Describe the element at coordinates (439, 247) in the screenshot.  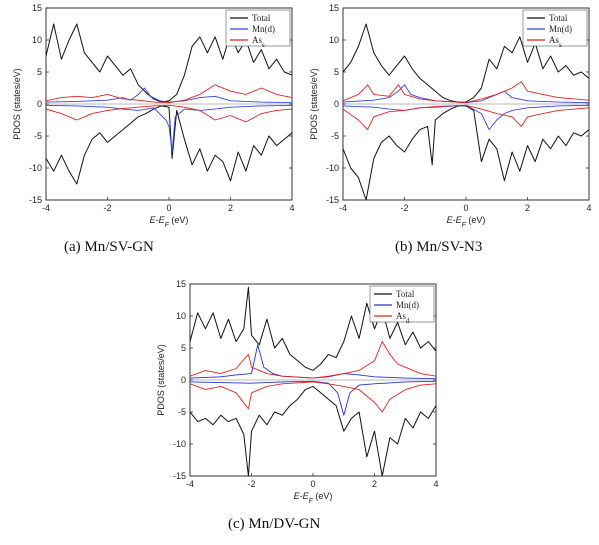
I see `caption-b: (b) Mn/SV-N3` at that location.